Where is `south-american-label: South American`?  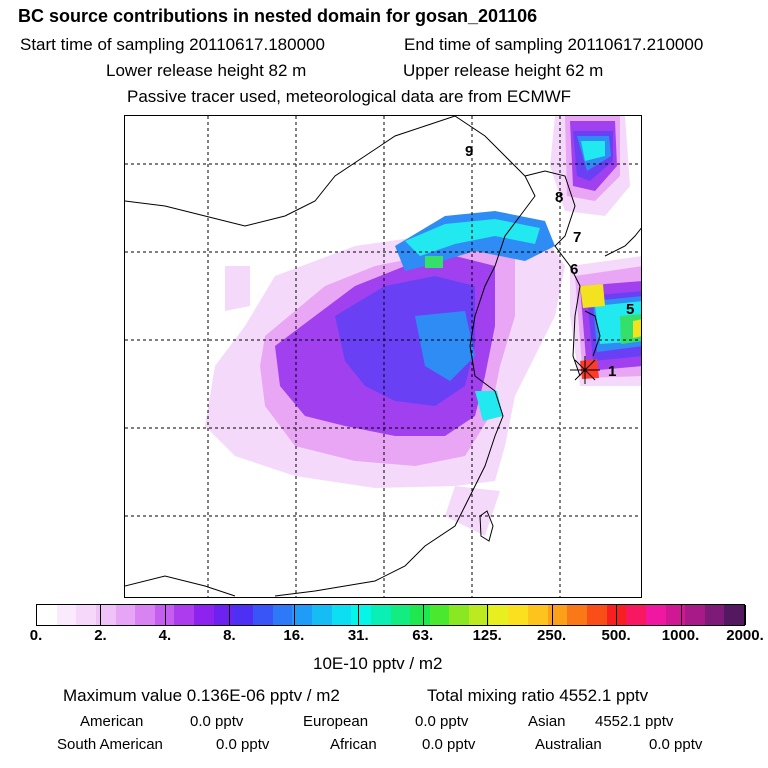
south-american-label: South American is located at coordinates (110, 744).